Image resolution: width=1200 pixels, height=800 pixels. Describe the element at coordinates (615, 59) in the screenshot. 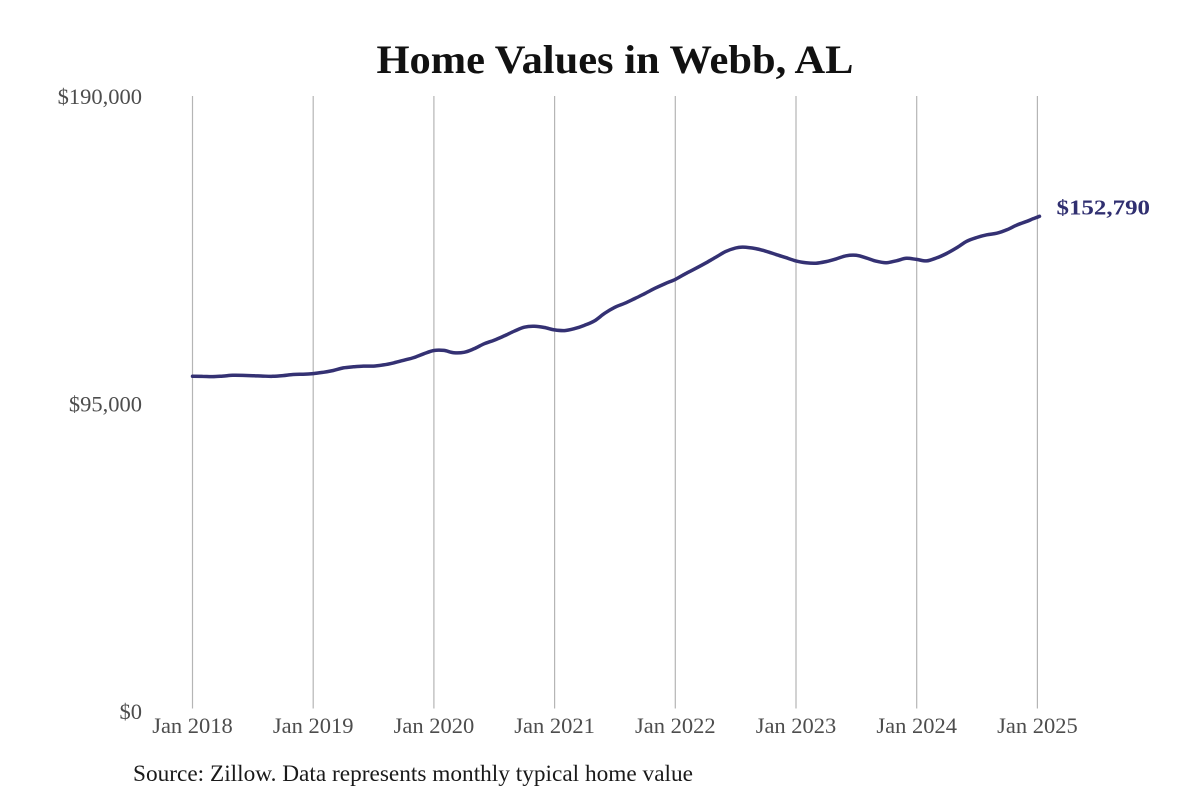

I see `svg-text: Home Values in Webb, AL` at that location.